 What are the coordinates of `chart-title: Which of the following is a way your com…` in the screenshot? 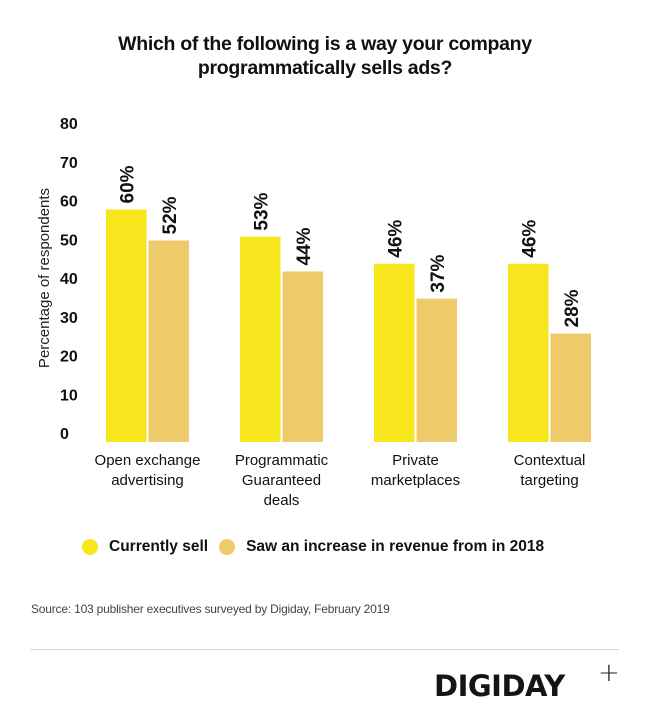 It's located at (325, 56).